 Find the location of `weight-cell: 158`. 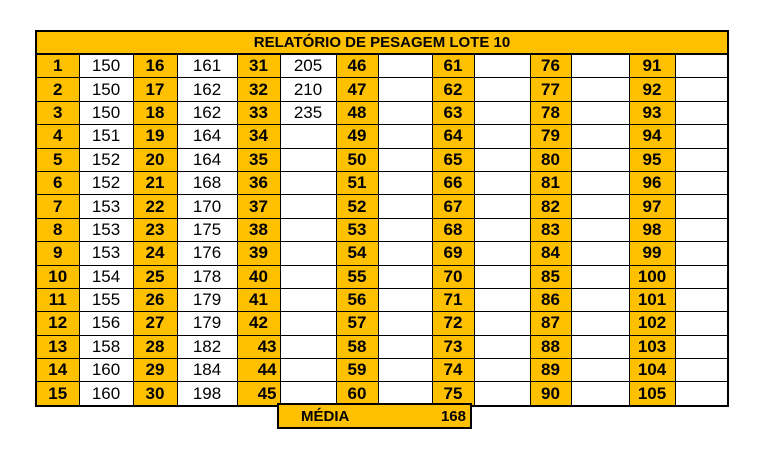

weight-cell: 158 is located at coordinates (106, 347).